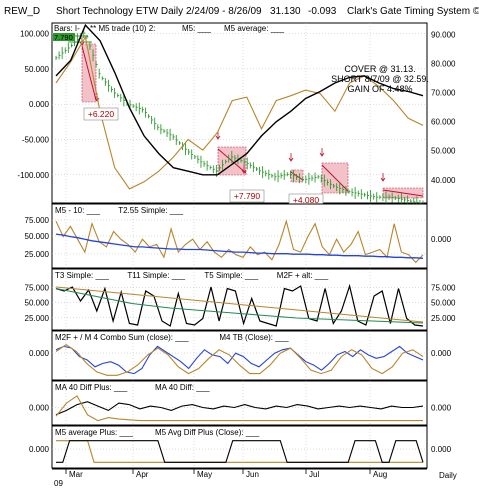 The width and height of the screenshot is (479, 490). I want to click on panel3-right-tick: 75.000, so click(443, 287).